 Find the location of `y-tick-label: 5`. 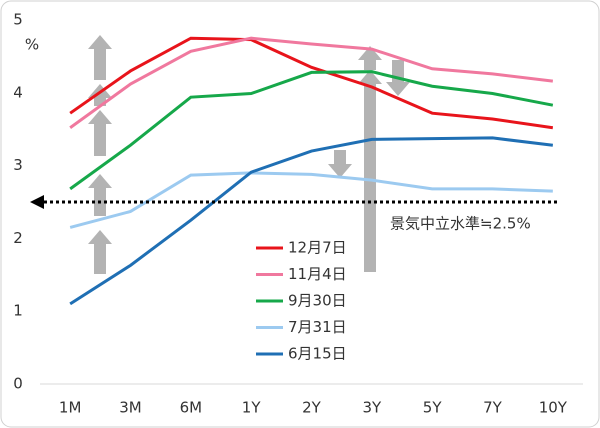

y-tick-label: 5 is located at coordinates (18, 20).